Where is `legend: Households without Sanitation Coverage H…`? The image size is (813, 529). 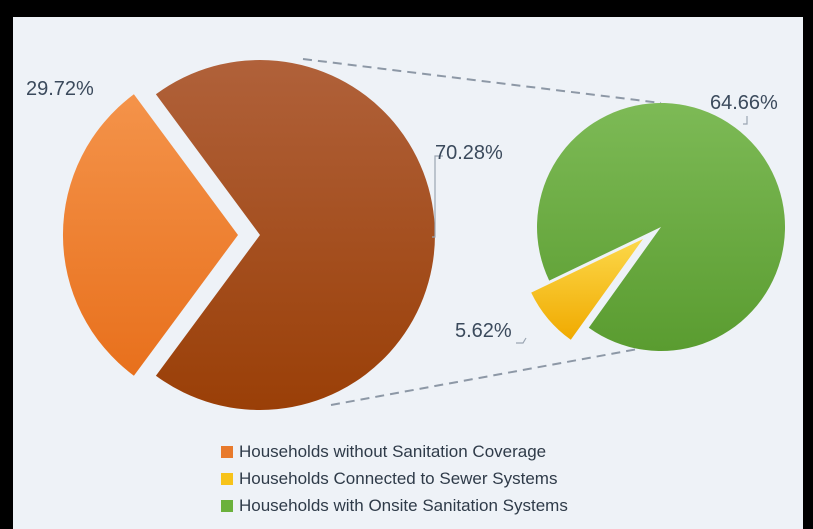
legend: Households without Sanitation Coverage H… is located at coordinates (394, 478).